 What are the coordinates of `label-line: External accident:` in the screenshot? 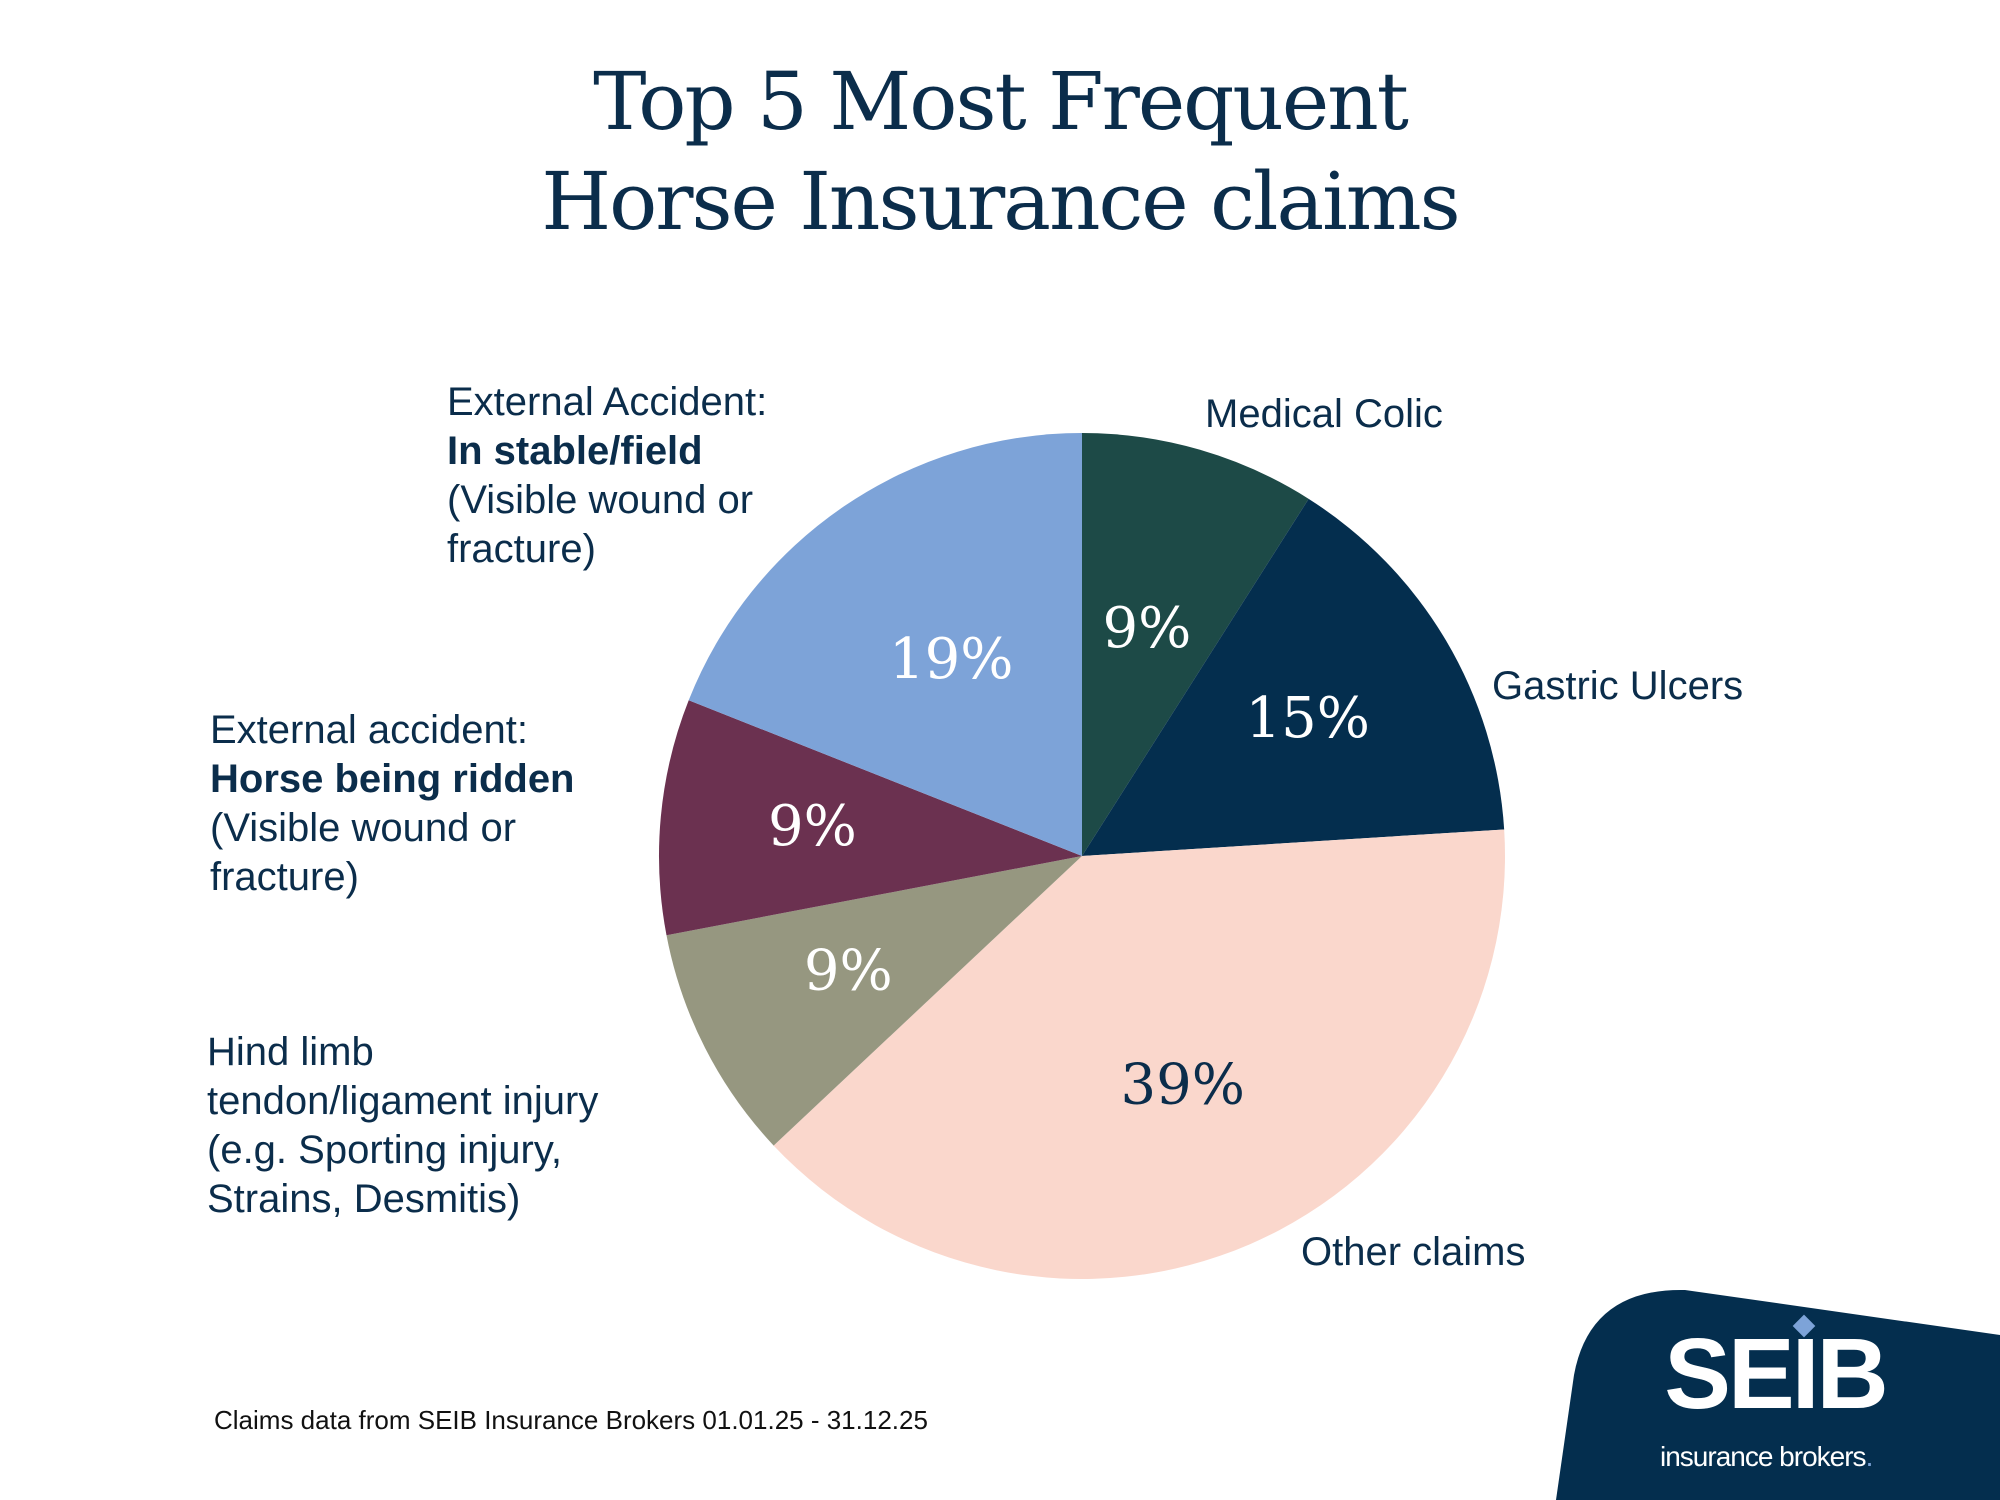 It's located at (369, 730).